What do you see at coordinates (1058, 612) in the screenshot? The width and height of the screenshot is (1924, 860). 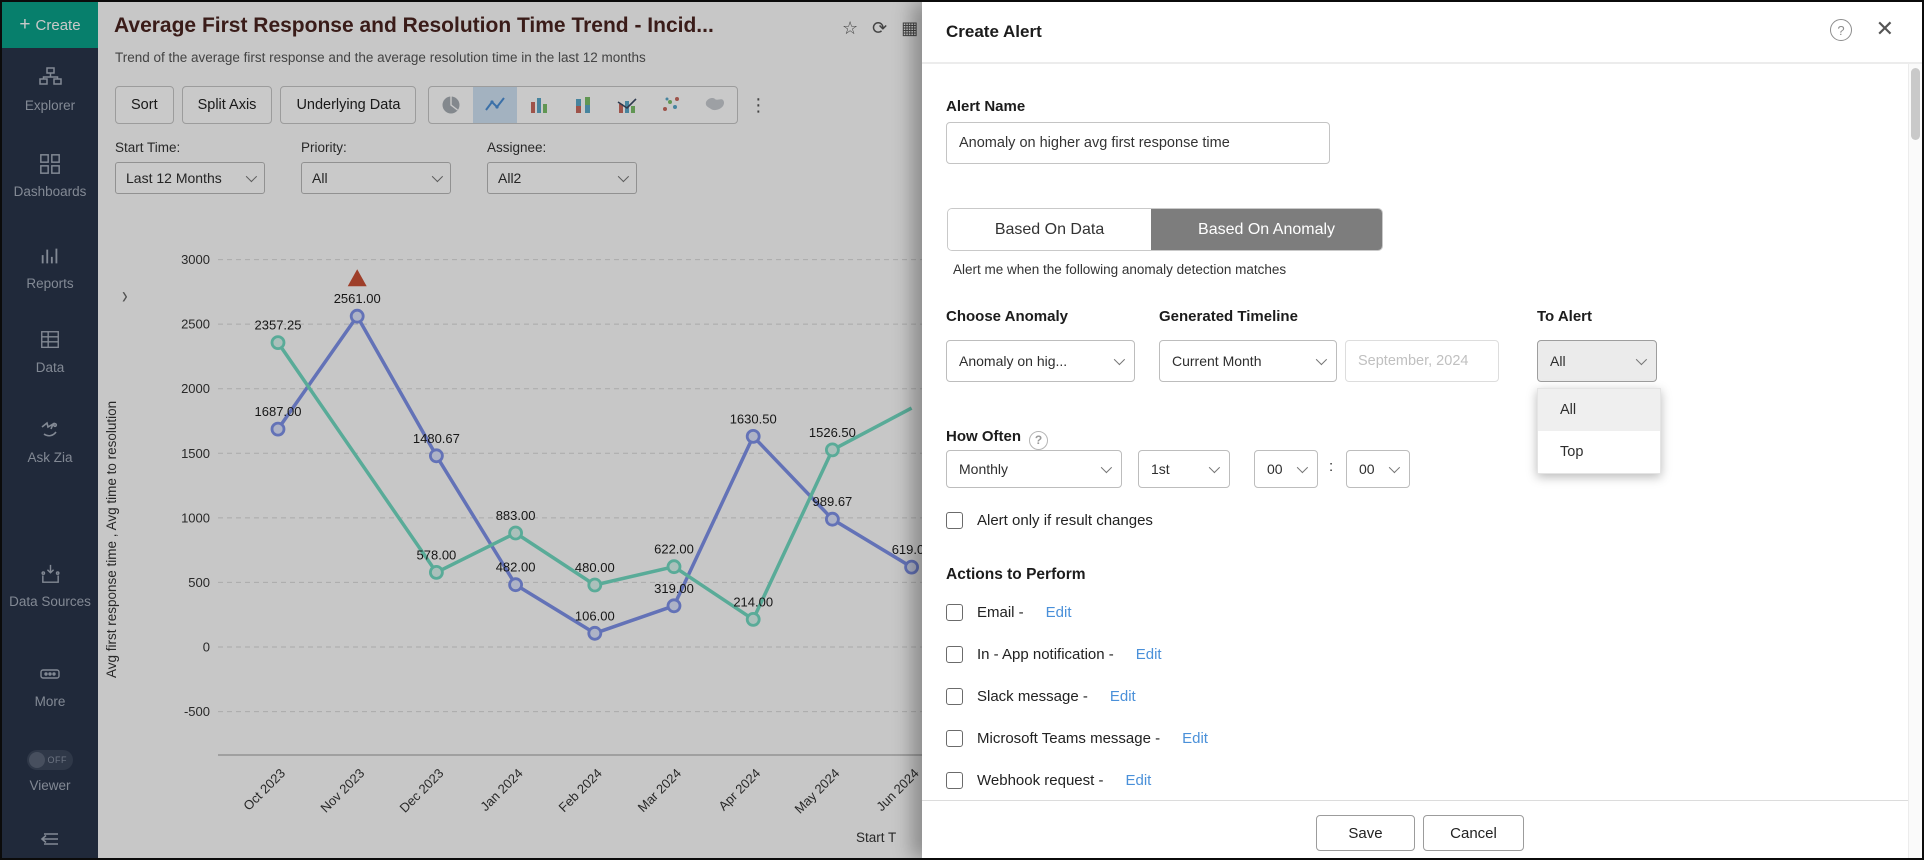 I see `email-edit-link: Edit` at bounding box center [1058, 612].